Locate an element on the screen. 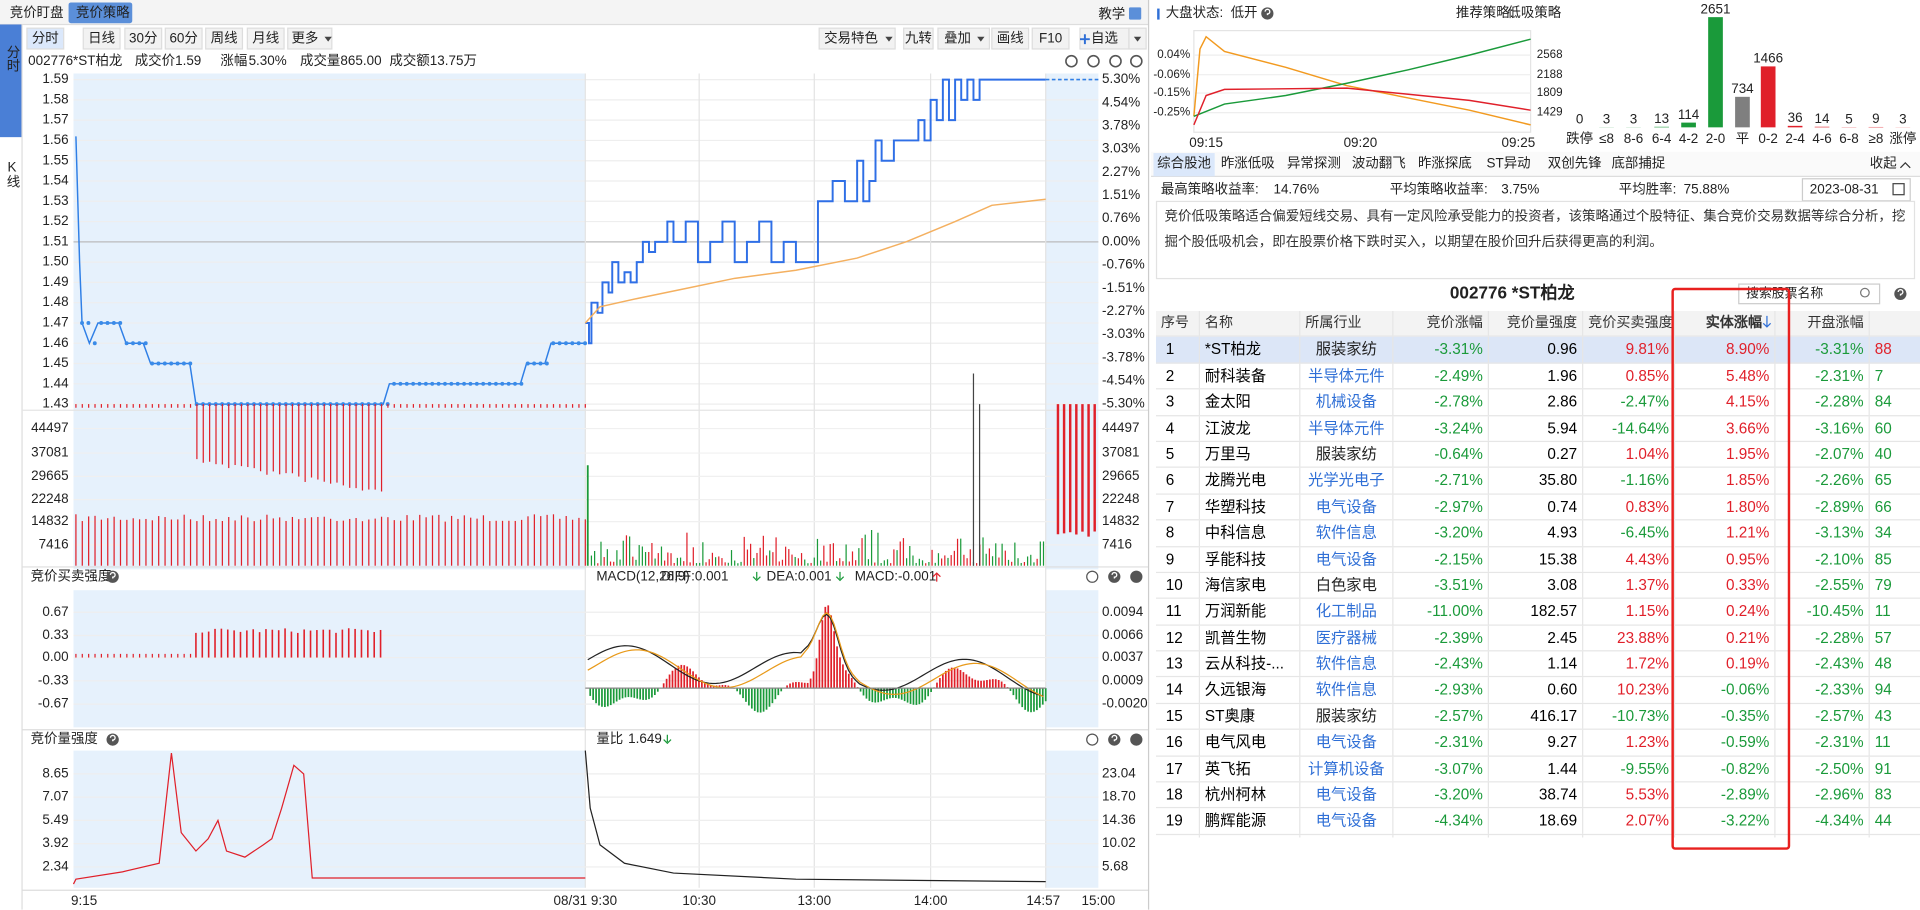  column-header: 竞价量强度 is located at coordinates (1536, 323).